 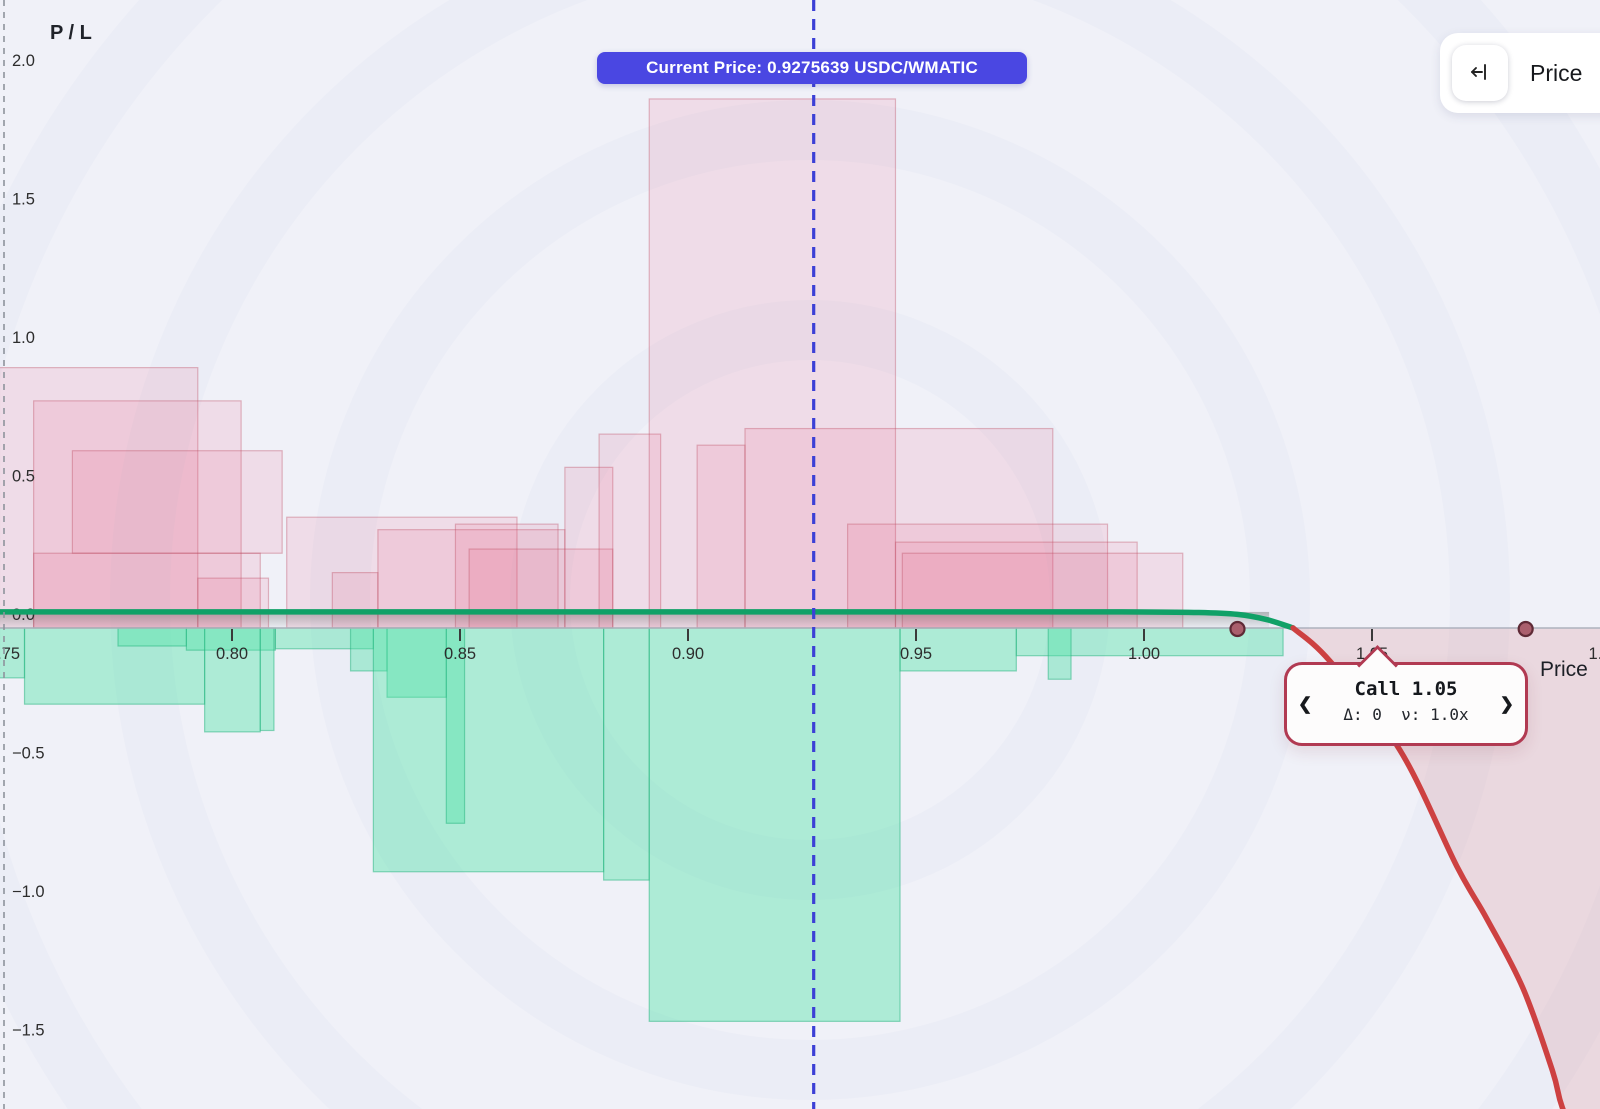 I want to click on axis-mode-label: Price, so click(x=1556, y=72).